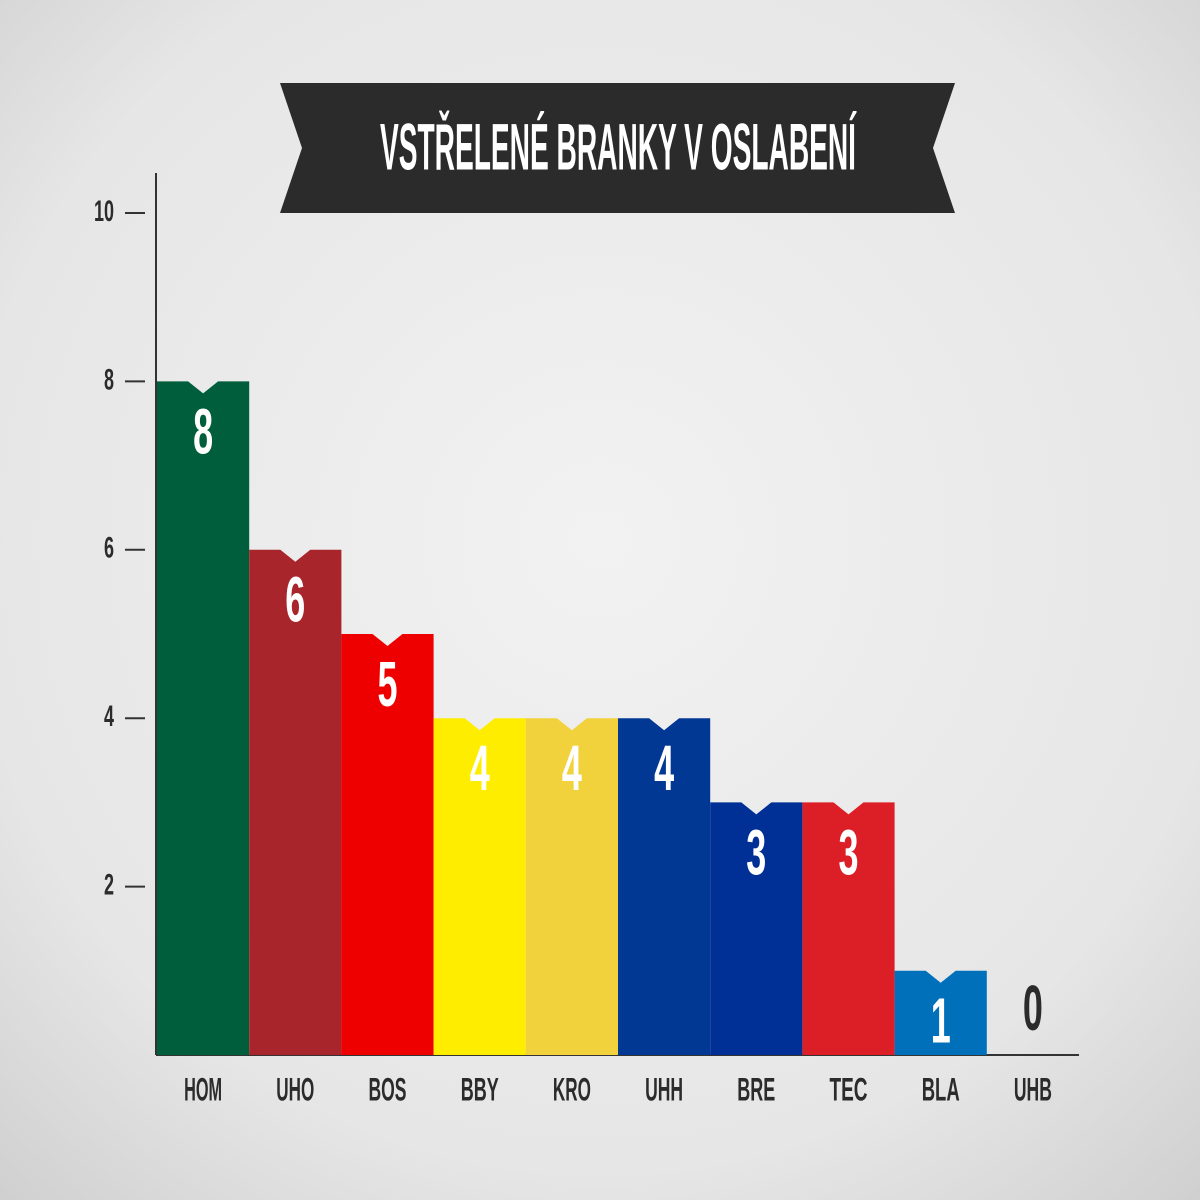 This screenshot has height=1200, width=1200. I want to click on x-tick-label: BLA, so click(941, 1089).